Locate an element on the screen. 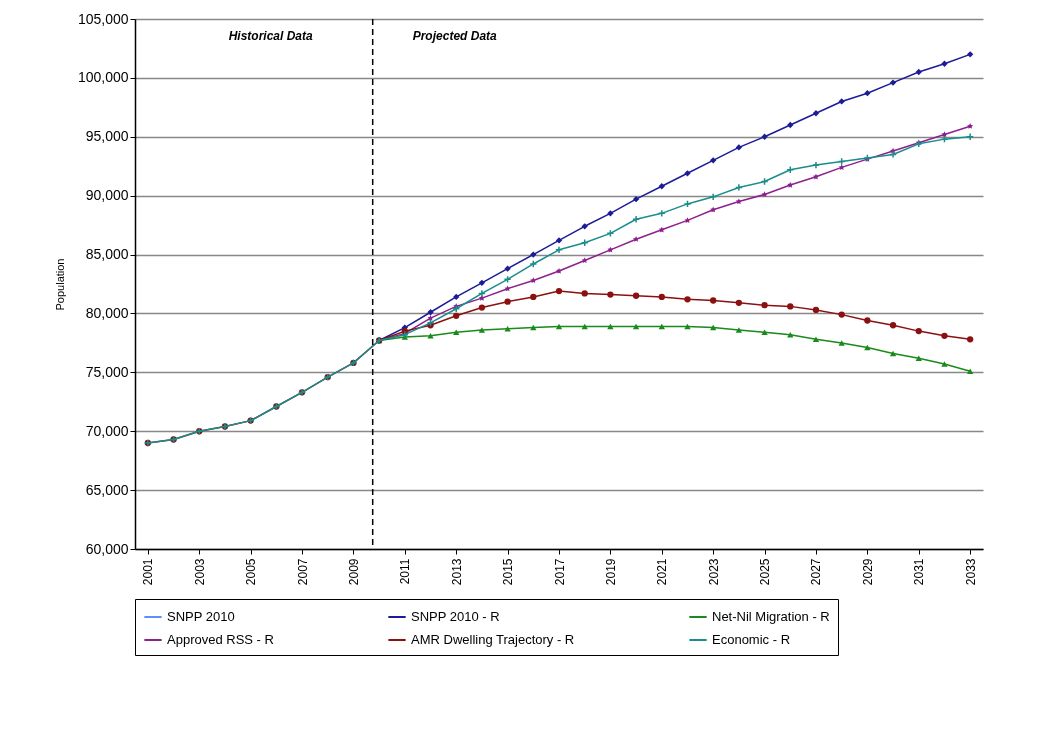 The image size is (1038, 733). x-tick-label: 2031 is located at coordinates (919, 572).